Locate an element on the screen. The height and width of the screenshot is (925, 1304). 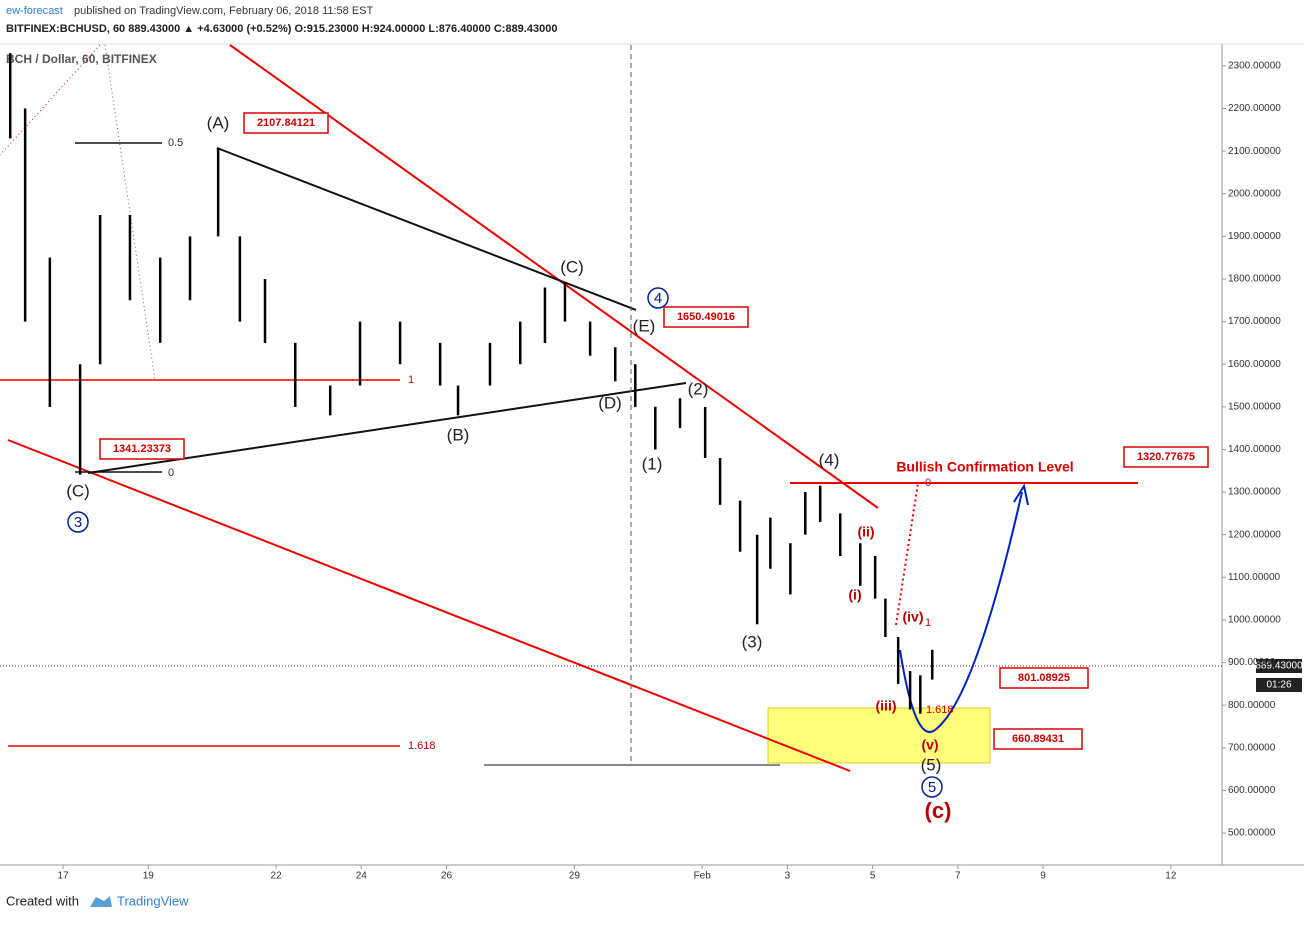
y-tick-label: 2000.00000 is located at coordinates (1254, 193).